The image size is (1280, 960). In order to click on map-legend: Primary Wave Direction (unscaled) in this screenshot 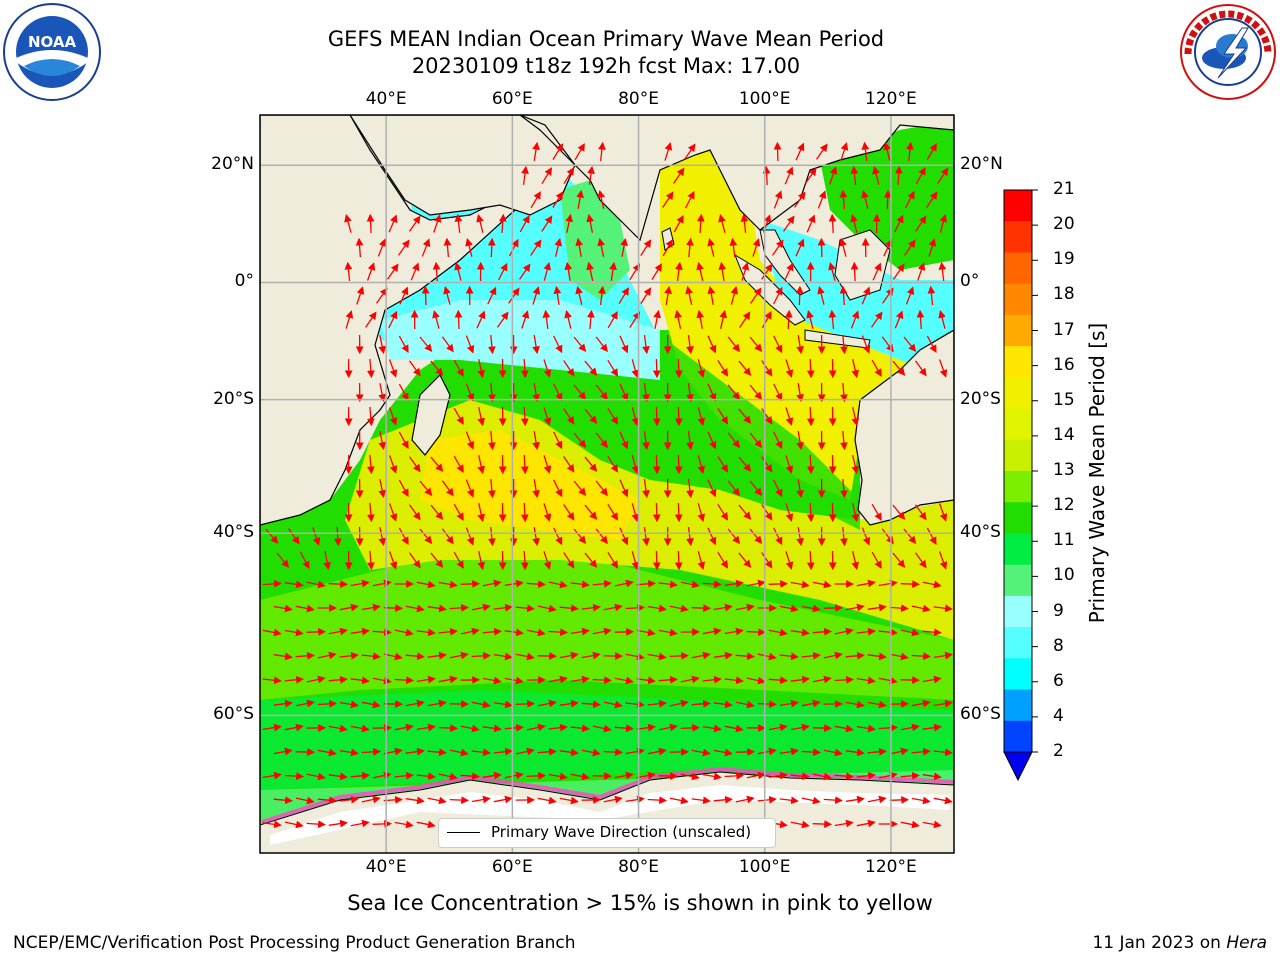, I will do `click(607, 833)`.